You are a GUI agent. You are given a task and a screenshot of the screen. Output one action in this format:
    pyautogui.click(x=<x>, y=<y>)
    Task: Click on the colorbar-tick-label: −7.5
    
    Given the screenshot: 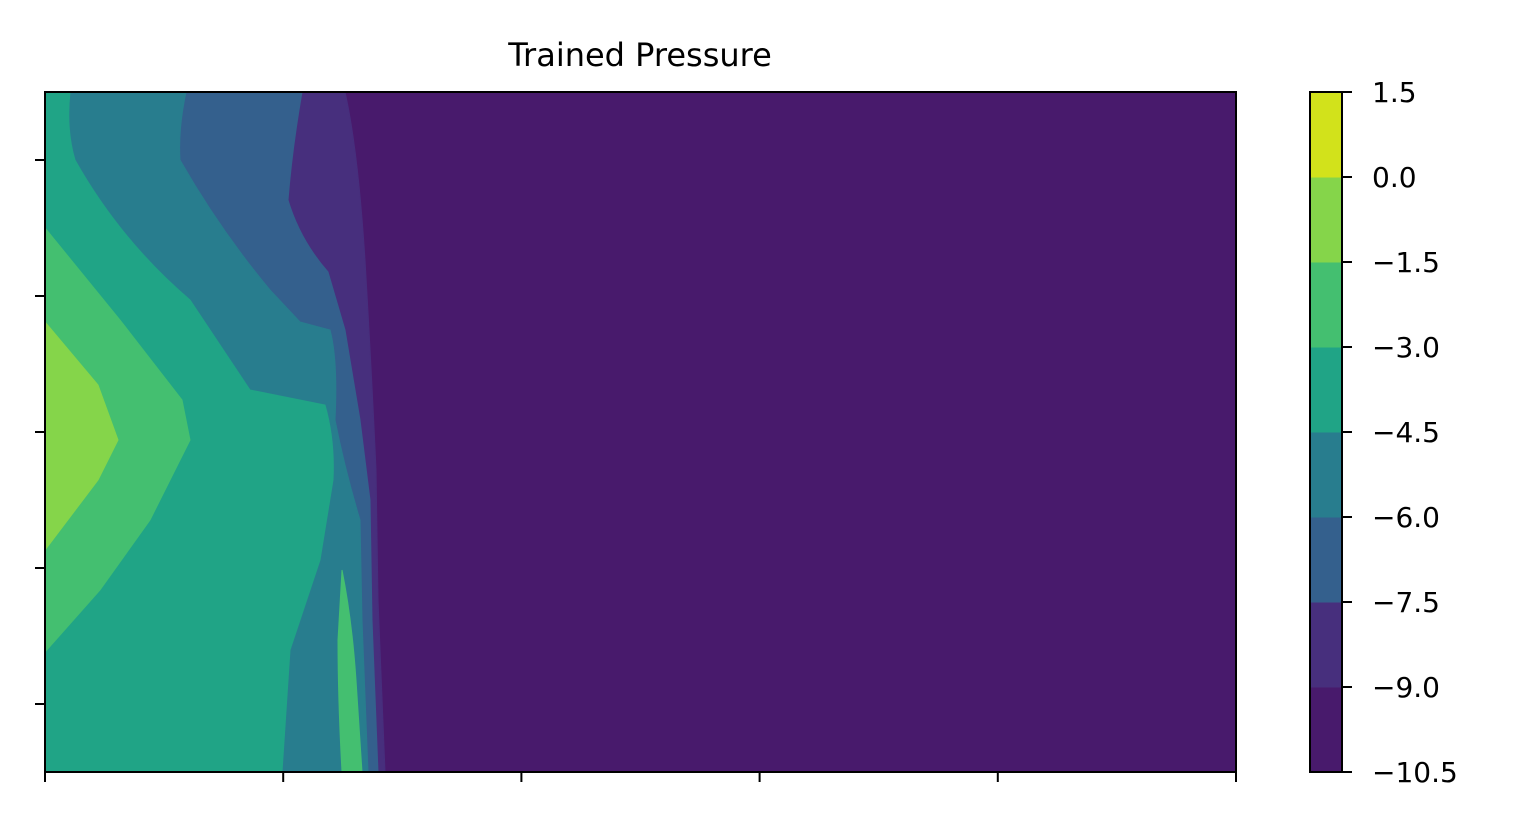 What is the action you would take?
    pyautogui.click(x=1406, y=602)
    